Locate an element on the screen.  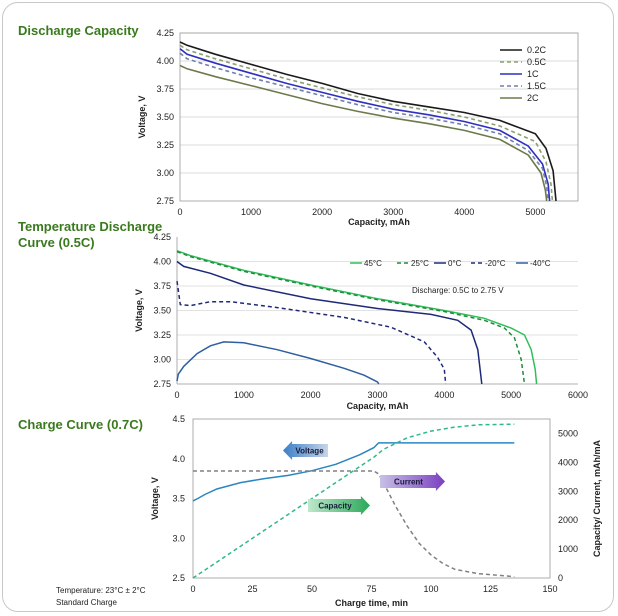
c1-x-tick-label: 0 is located at coordinates (179, 212).